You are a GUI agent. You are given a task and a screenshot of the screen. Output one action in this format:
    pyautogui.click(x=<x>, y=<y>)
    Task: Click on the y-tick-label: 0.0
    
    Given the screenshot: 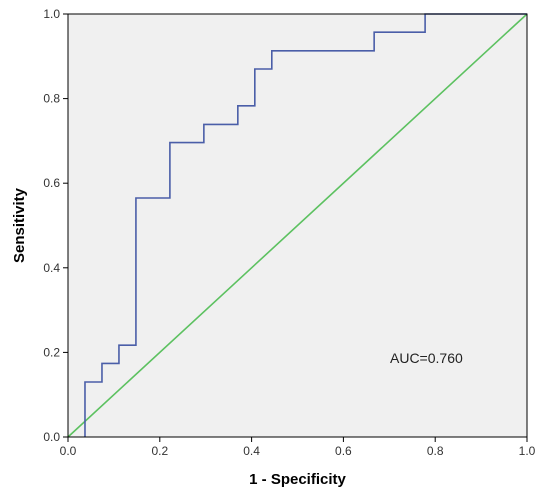 What is the action you would take?
    pyautogui.click(x=51, y=437)
    